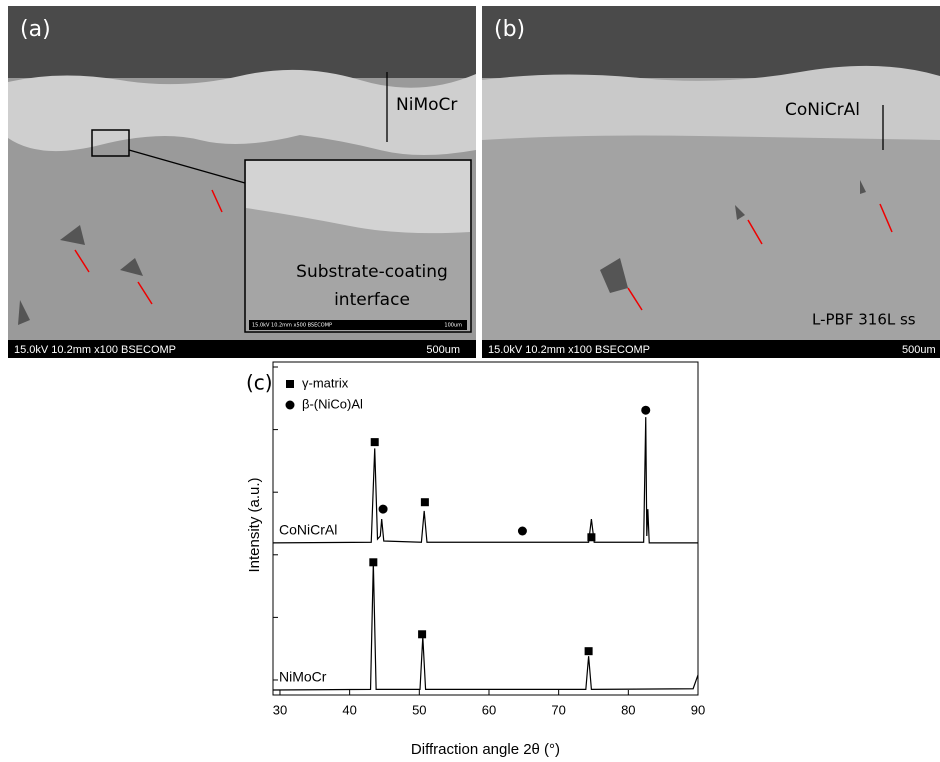  Describe the element at coordinates (489, 709) in the screenshot. I see `x-tick-label: 60` at that location.